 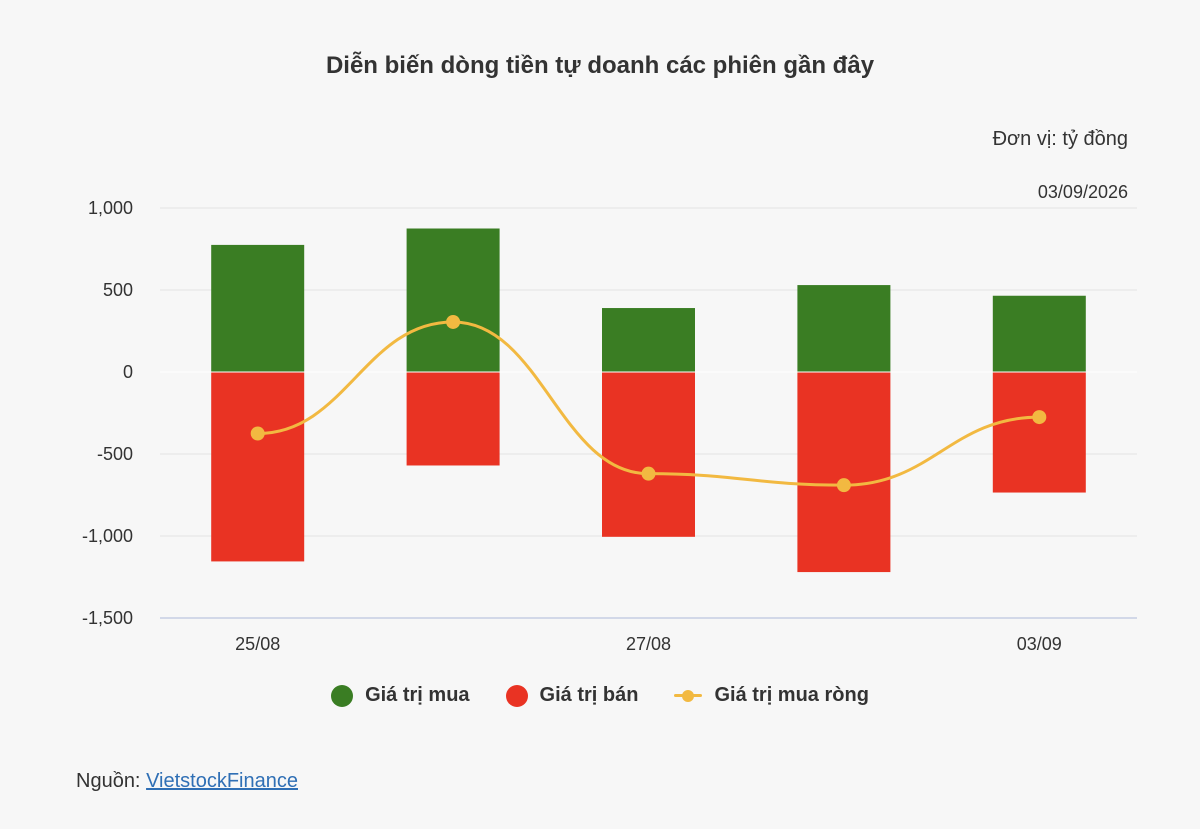 What do you see at coordinates (791, 695) in the screenshot?
I see `legend-net-label: Giá trị mua ròng` at bounding box center [791, 695].